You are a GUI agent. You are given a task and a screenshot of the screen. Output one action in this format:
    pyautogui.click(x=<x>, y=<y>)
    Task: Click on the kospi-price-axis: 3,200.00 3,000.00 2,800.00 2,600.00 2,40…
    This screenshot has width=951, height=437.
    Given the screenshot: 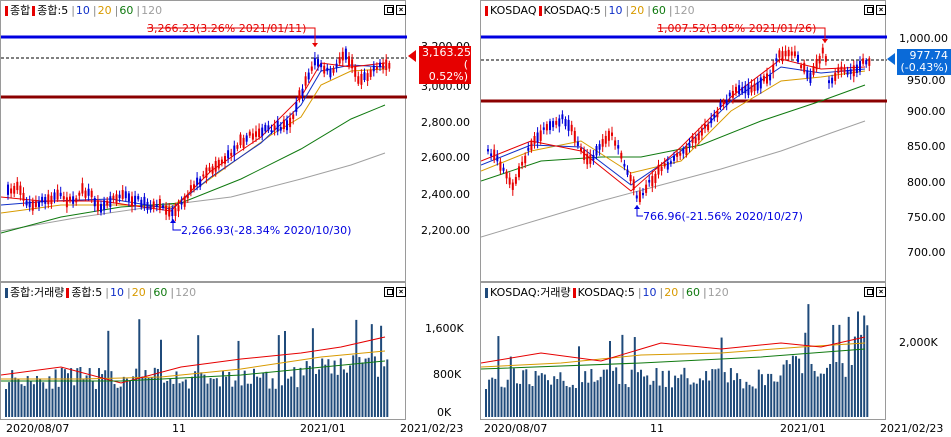 What is the action you would take?
    pyautogui.click(x=440, y=141)
    